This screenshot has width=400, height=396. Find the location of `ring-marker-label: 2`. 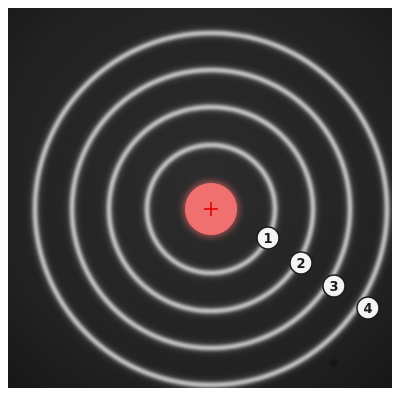

ring-marker-label: 2 is located at coordinates (300, 264).